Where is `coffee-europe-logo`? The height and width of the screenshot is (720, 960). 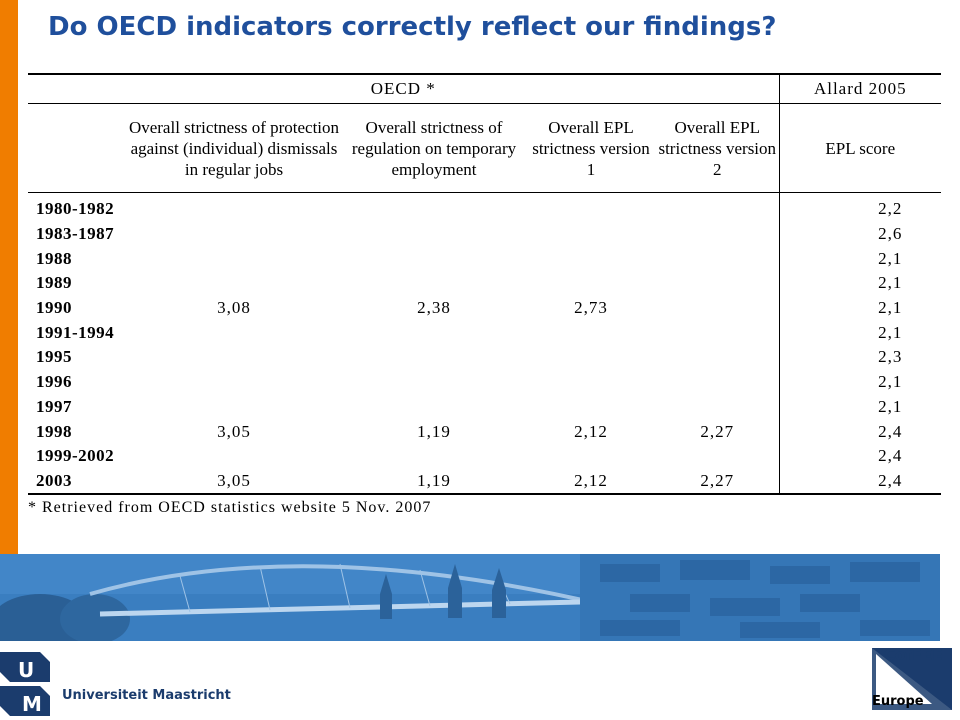
coffee-europe-logo is located at coordinates (912, 679).